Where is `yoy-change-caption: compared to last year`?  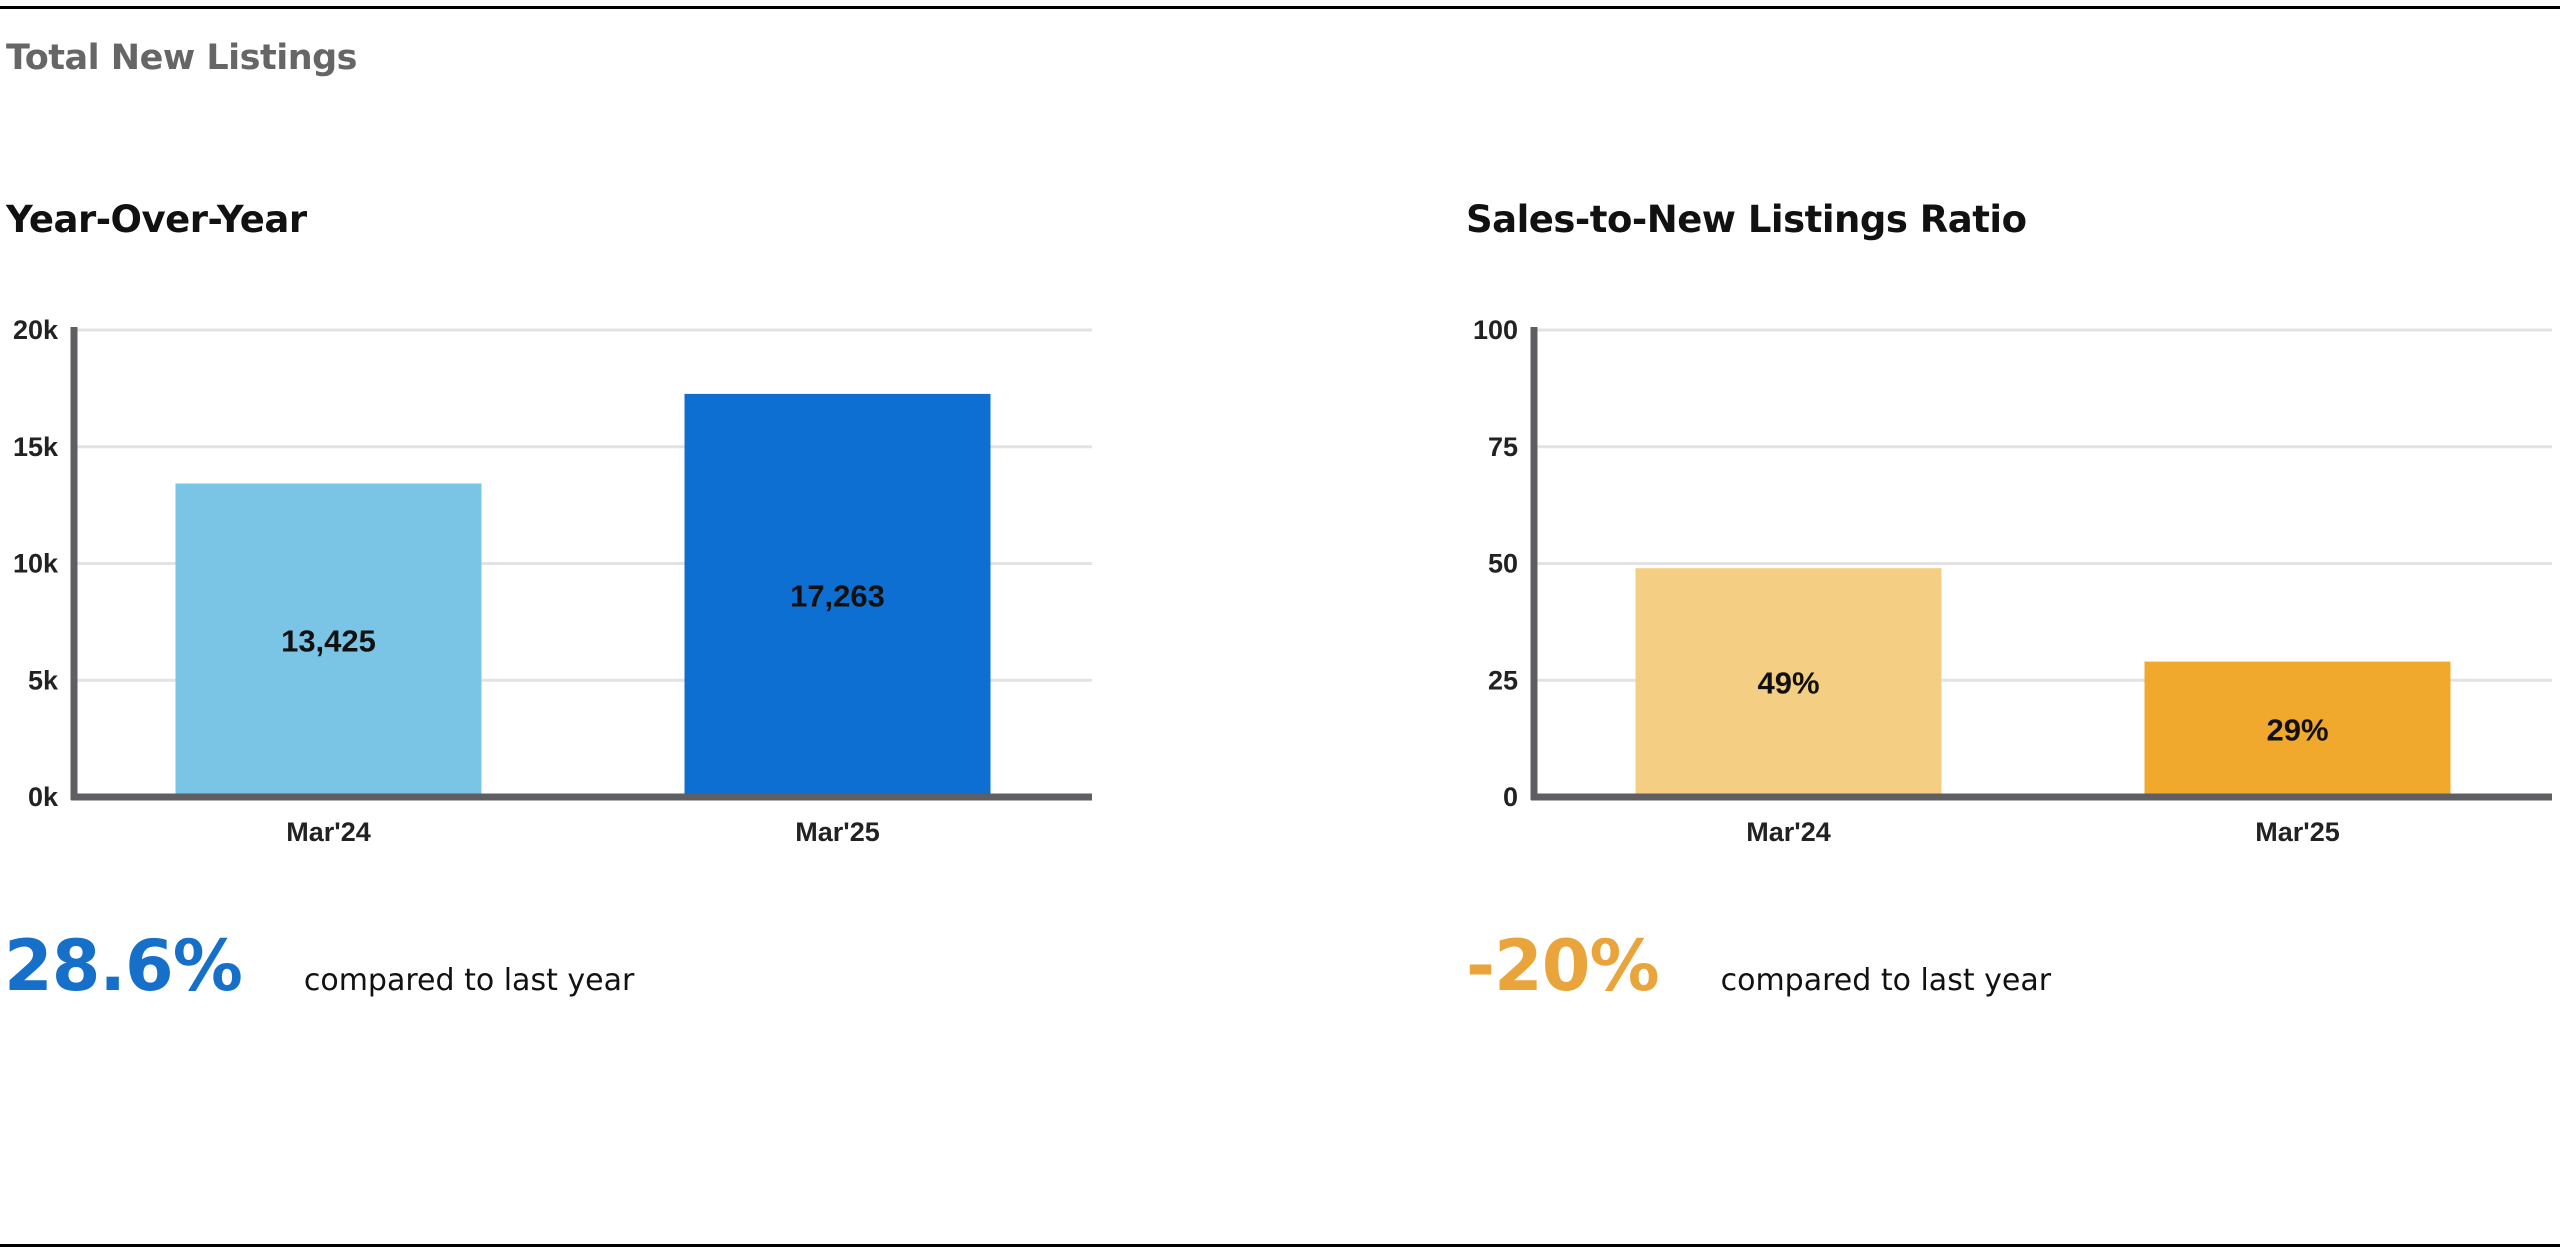 yoy-change-caption: compared to last year is located at coordinates (469, 980).